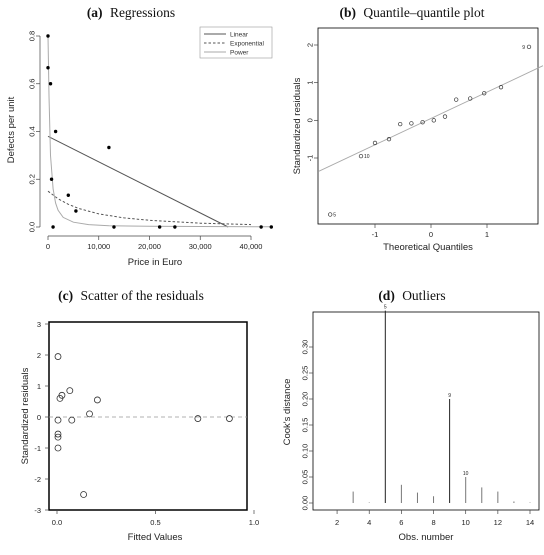 This screenshot has width=544, height=555. I want to click on y-tick-label: -2, so click(37, 479).